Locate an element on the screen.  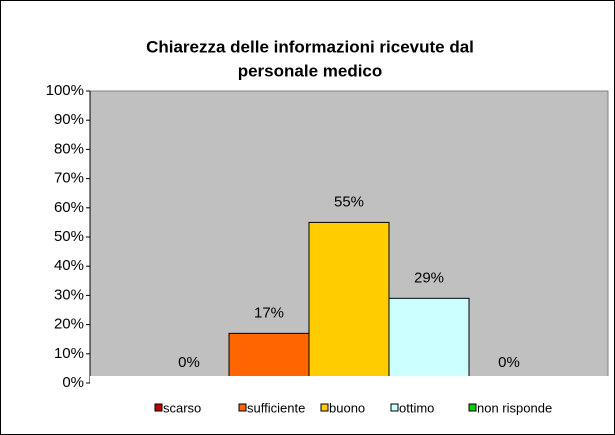
legend-label: sufficiente is located at coordinates (276, 407).